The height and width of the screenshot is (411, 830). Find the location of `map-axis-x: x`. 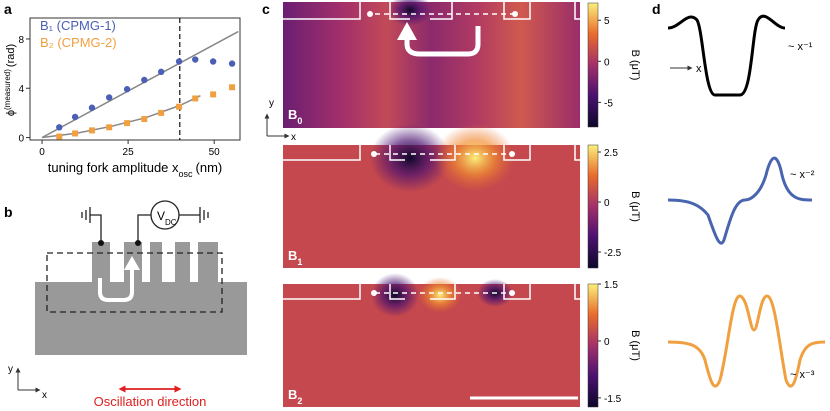

map-axis-x: x is located at coordinates (293, 137).